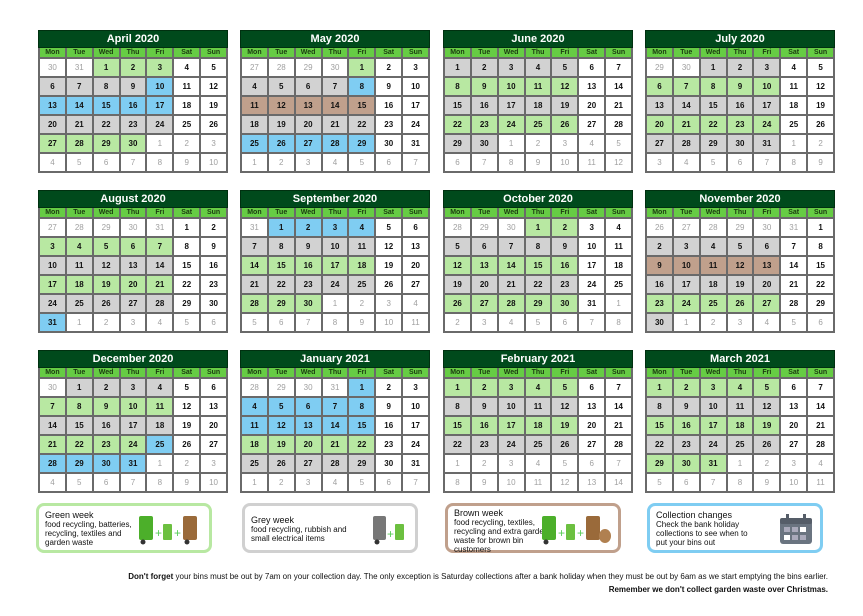 This screenshot has height=616, width=863. What do you see at coordinates (740, 303) in the screenshot?
I see `day-cell-green-week: 26` at bounding box center [740, 303].